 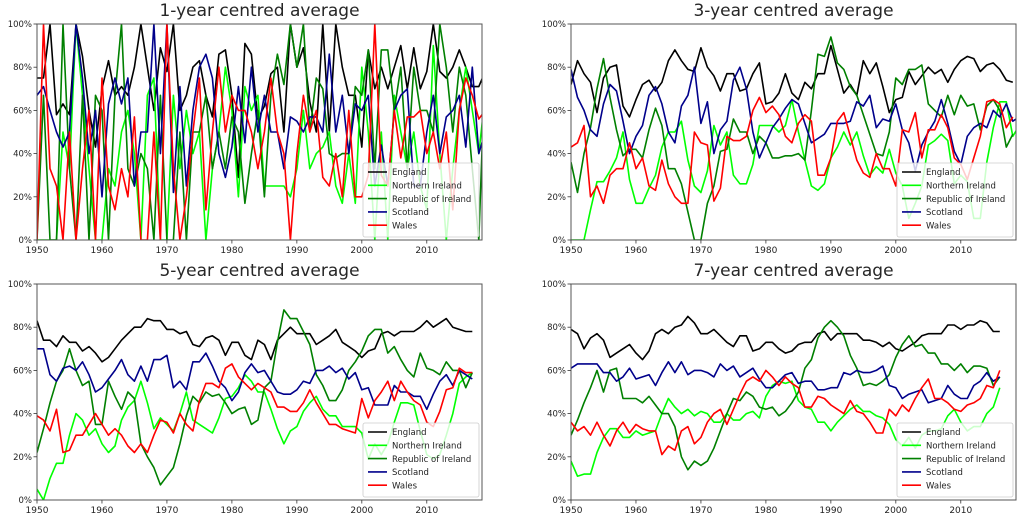 What do you see at coordinates (259, 271) in the screenshot?
I see `chart-title: 5-year centred average` at bounding box center [259, 271].